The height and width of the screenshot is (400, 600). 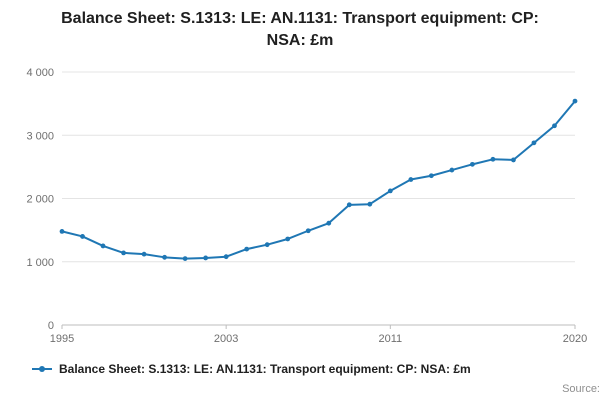 What do you see at coordinates (390, 339) in the screenshot?
I see `x-tick-label: 2011` at bounding box center [390, 339].